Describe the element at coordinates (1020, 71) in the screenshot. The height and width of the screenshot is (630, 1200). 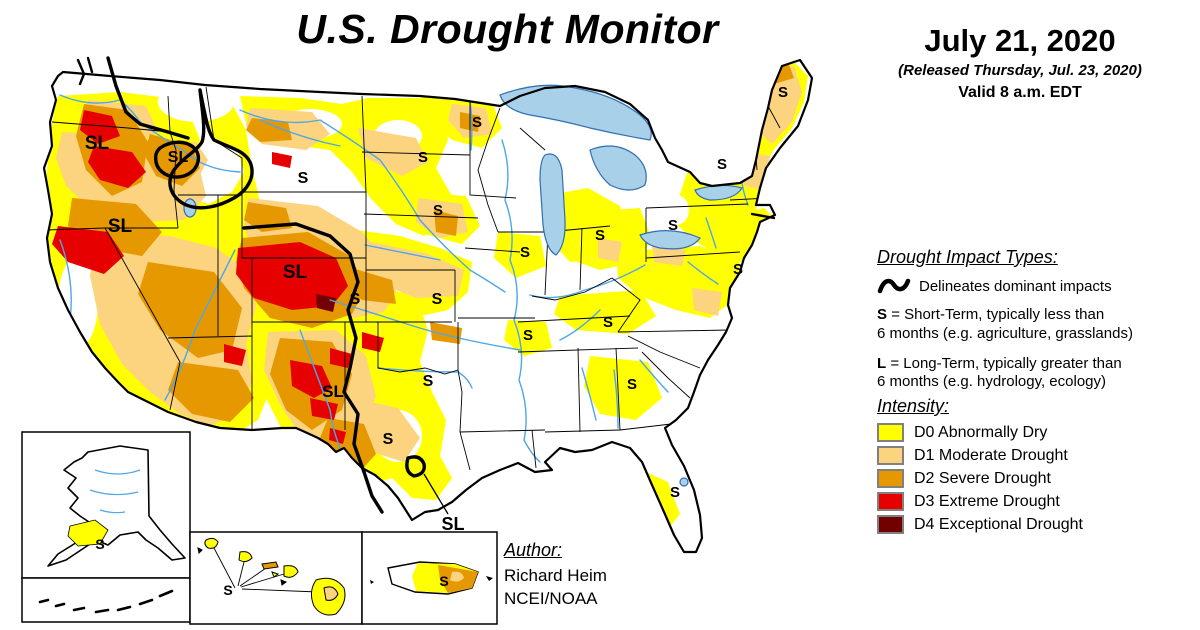
I see `released-date: (Released Thursday, Jul. 23, 2020)` at that location.